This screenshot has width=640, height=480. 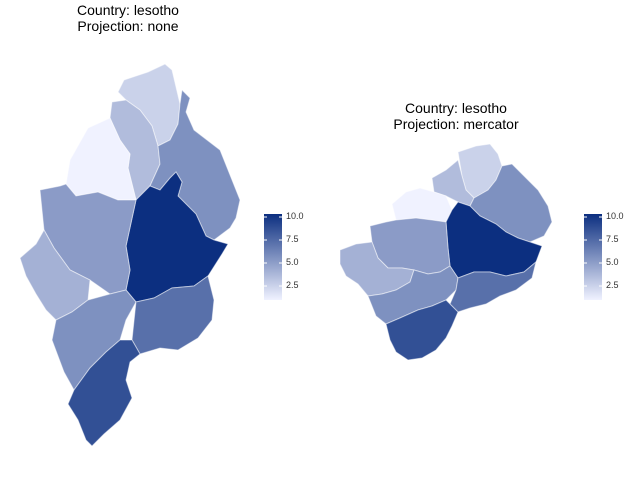 I want to click on map-title-projection: Projection: mercator, so click(x=456, y=124).